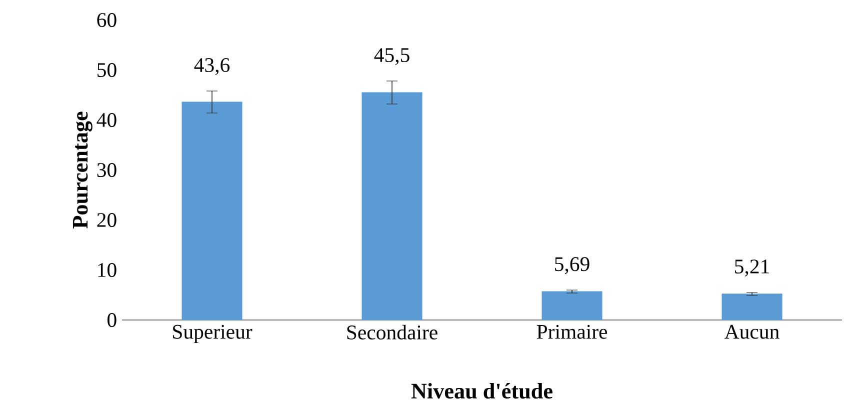 This screenshot has width=853, height=418. What do you see at coordinates (106, 170) in the screenshot?
I see `y-tick-label: 30` at bounding box center [106, 170].